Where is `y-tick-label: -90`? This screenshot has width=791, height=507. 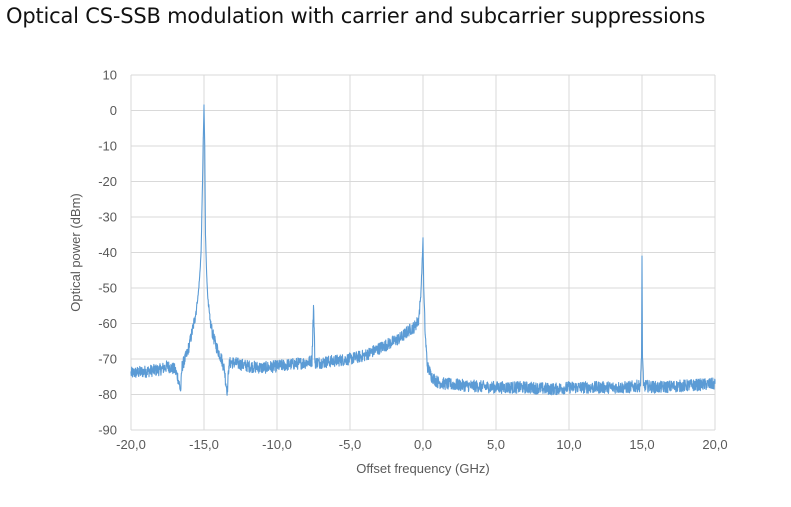
y-tick-label: -90 is located at coordinates (107, 430).